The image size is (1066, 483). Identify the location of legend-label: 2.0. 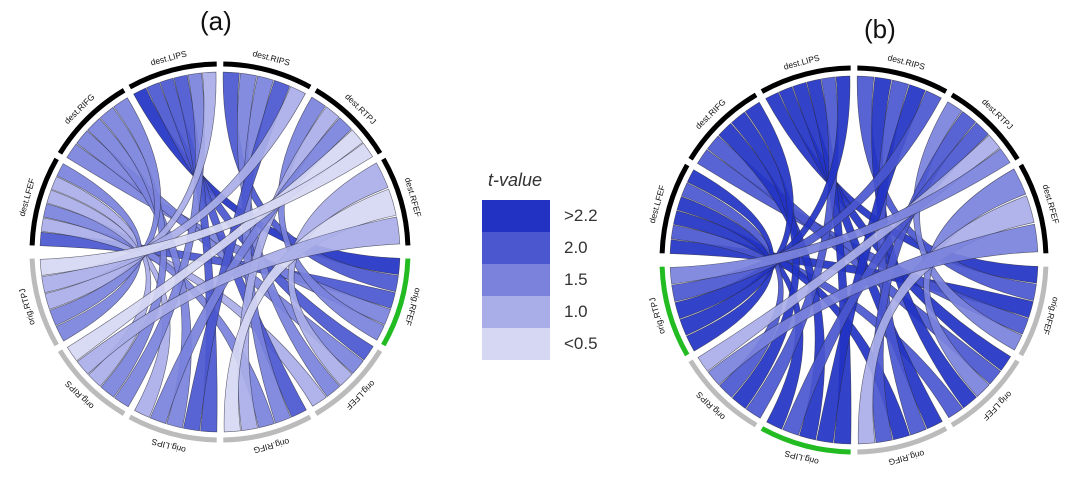
(576, 247).